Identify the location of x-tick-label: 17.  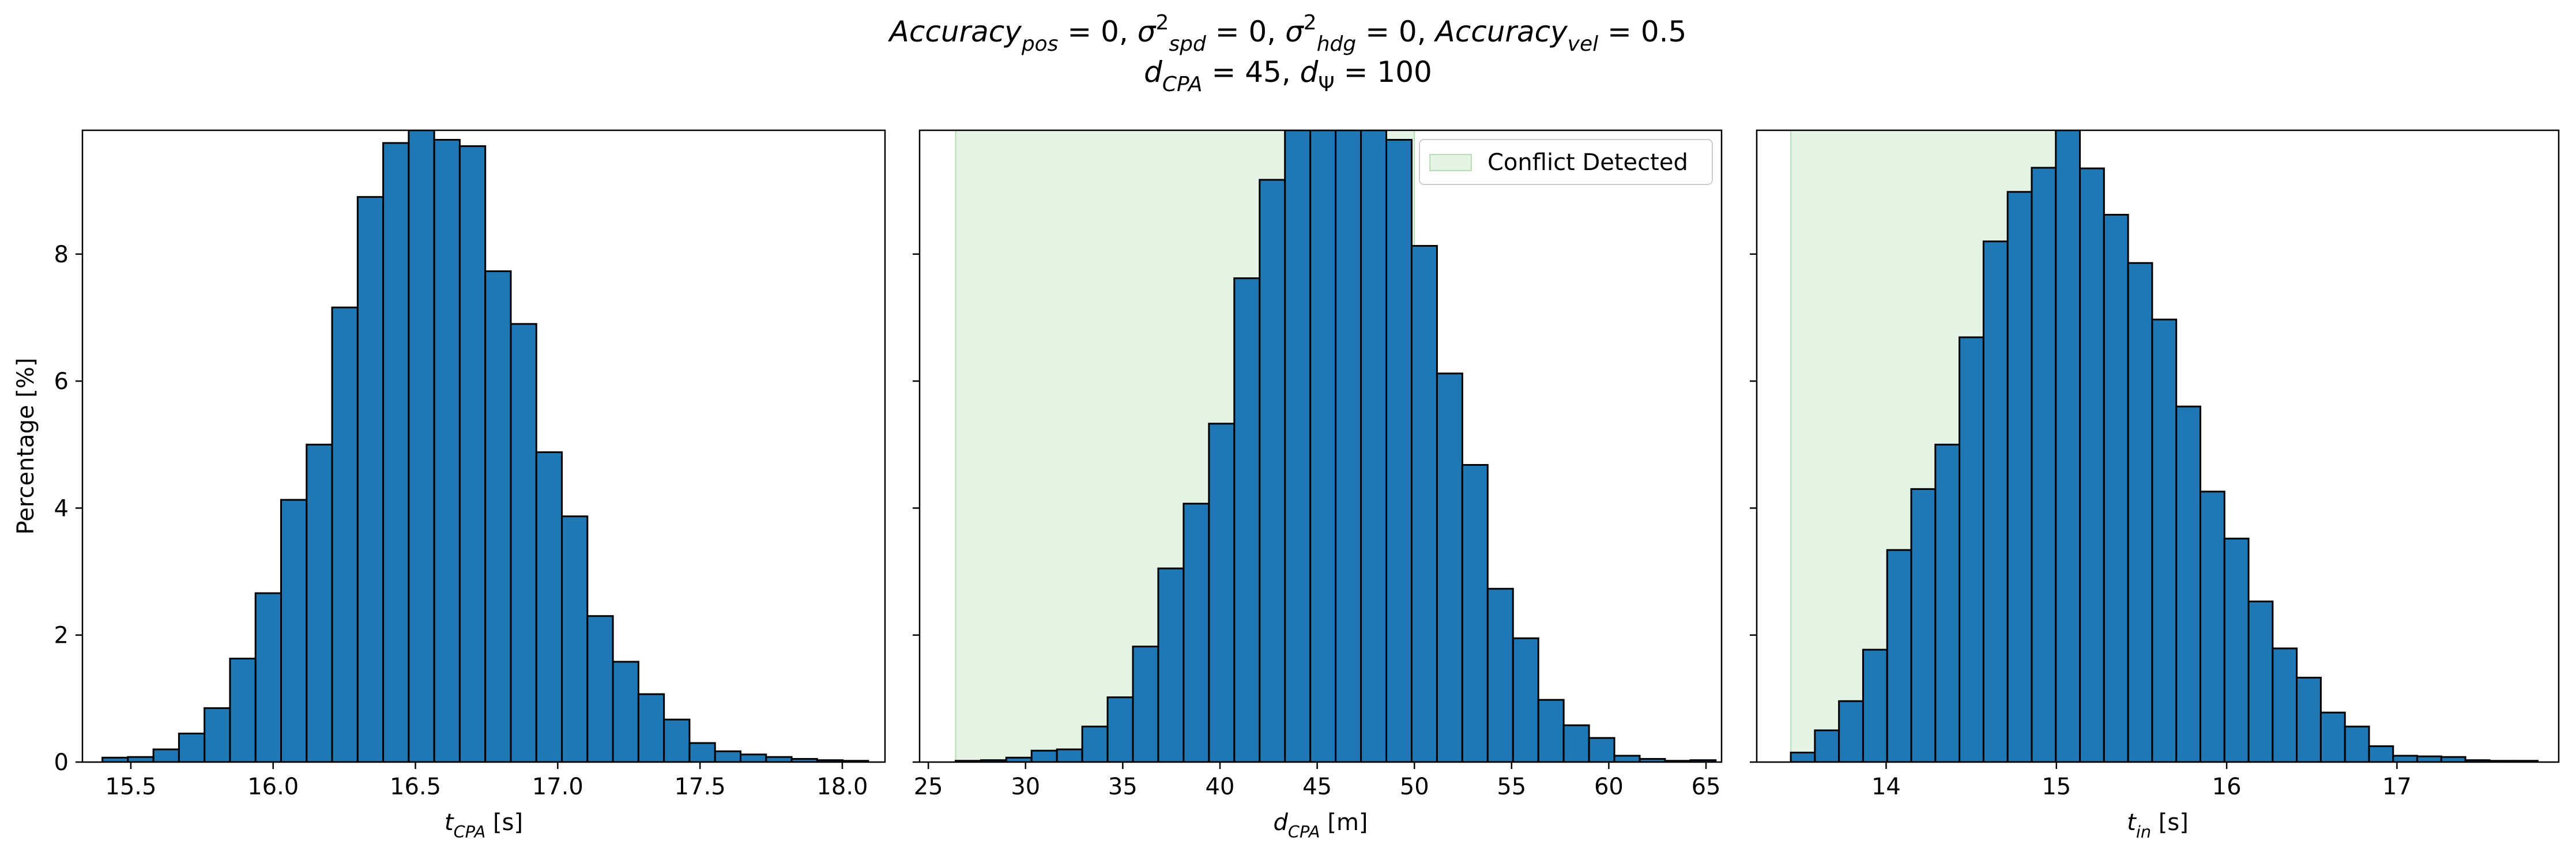
(2397, 787).